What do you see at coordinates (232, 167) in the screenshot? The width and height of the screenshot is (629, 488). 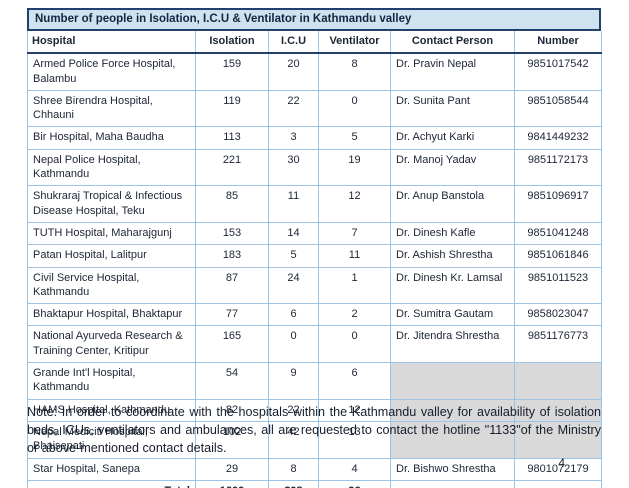 I see `isolation-cell: 221` at bounding box center [232, 167].